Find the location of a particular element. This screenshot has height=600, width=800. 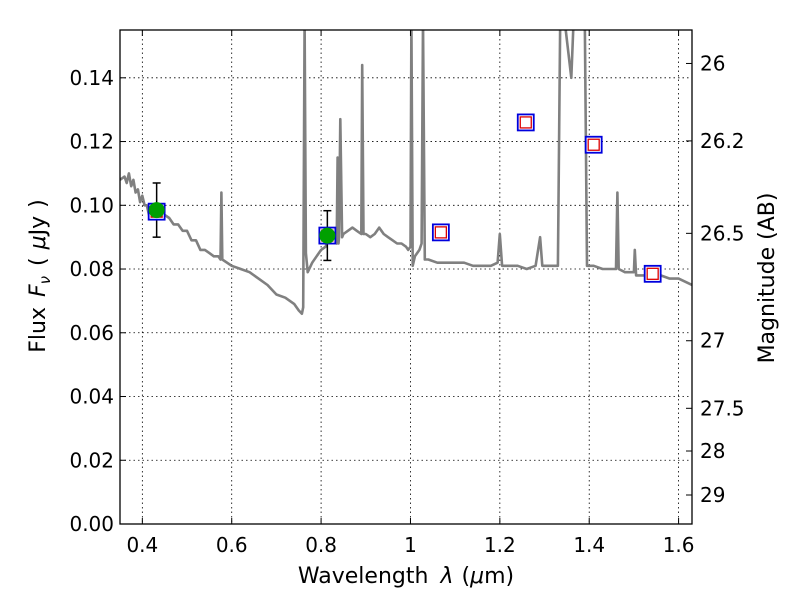

y-tick-label: 0.14 is located at coordinates (91, 78).